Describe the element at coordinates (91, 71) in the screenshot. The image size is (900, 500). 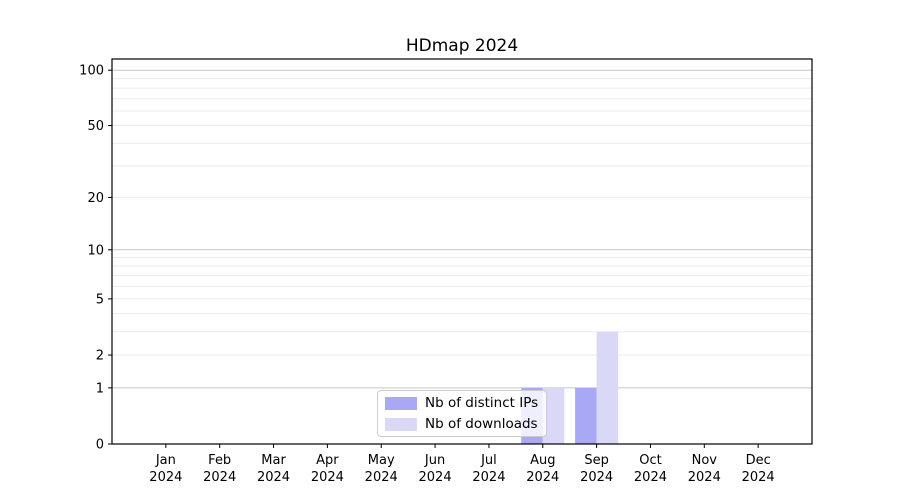
I see `y-tick-label: 100` at that location.